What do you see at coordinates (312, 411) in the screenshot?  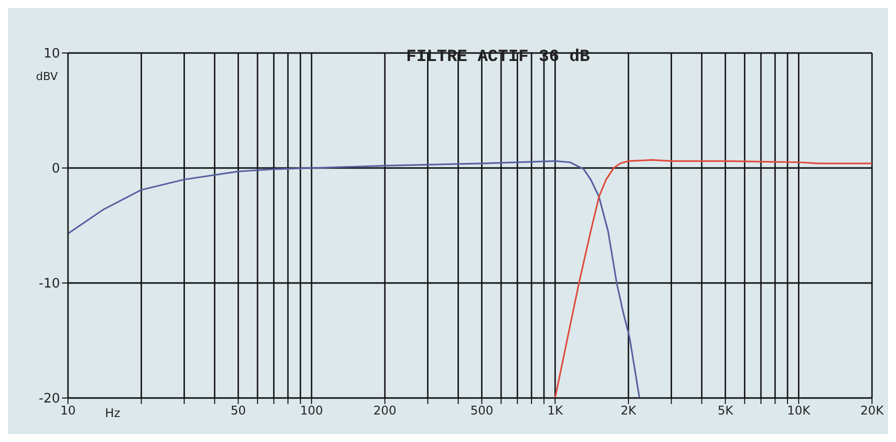 I see `x-tick-label: 100` at bounding box center [312, 411].